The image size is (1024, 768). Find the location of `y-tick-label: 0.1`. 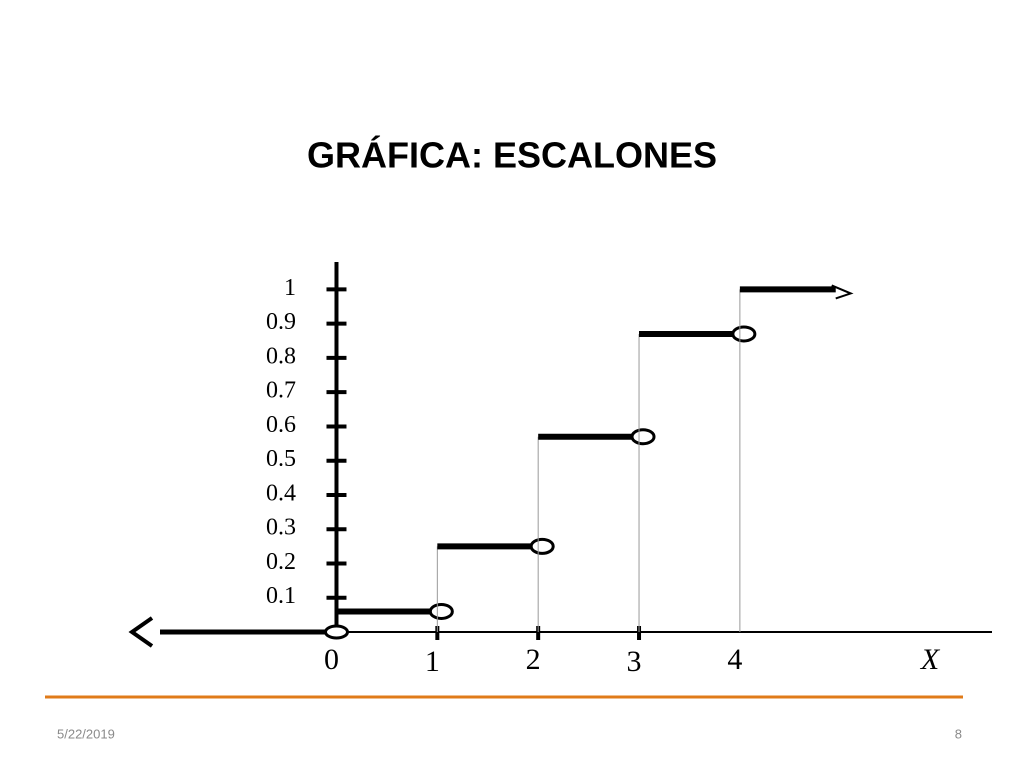

y-tick-label: 0.1 is located at coordinates (281, 596).